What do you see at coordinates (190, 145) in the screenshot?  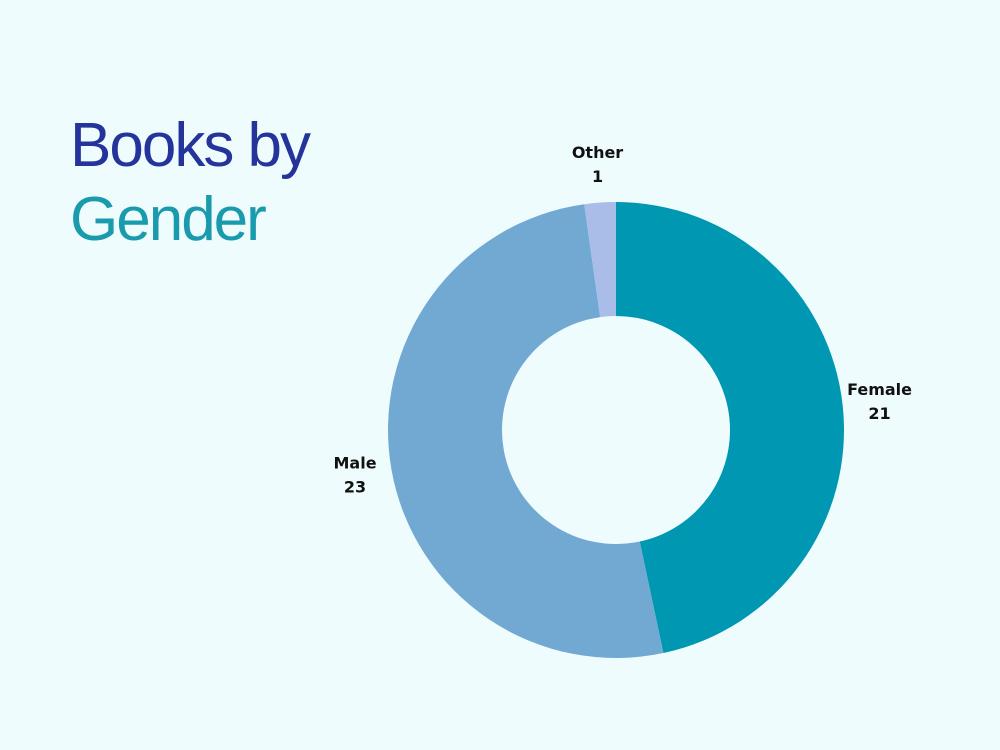 I see `chart-title-line: Books by` at bounding box center [190, 145].